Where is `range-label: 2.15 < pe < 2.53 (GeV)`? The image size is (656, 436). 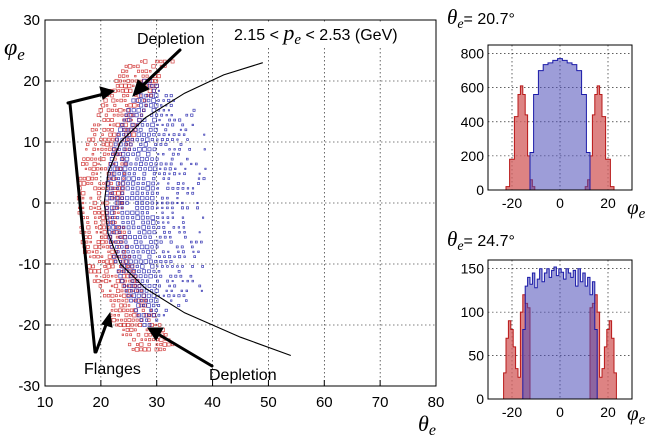 range-label: 2.15 < pe < 2.53 (GeV) is located at coordinates (316, 34).